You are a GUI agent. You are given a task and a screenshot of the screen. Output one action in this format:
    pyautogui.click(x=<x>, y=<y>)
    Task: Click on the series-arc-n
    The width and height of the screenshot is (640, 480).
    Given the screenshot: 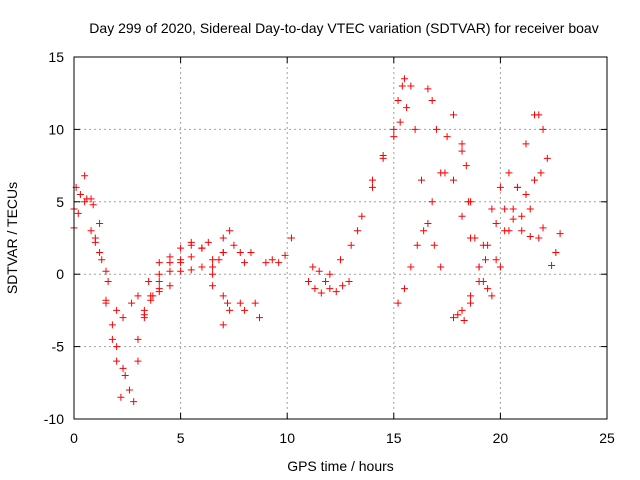 What is the action you would take?
    pyautogui.click(x=355, y=189)
    